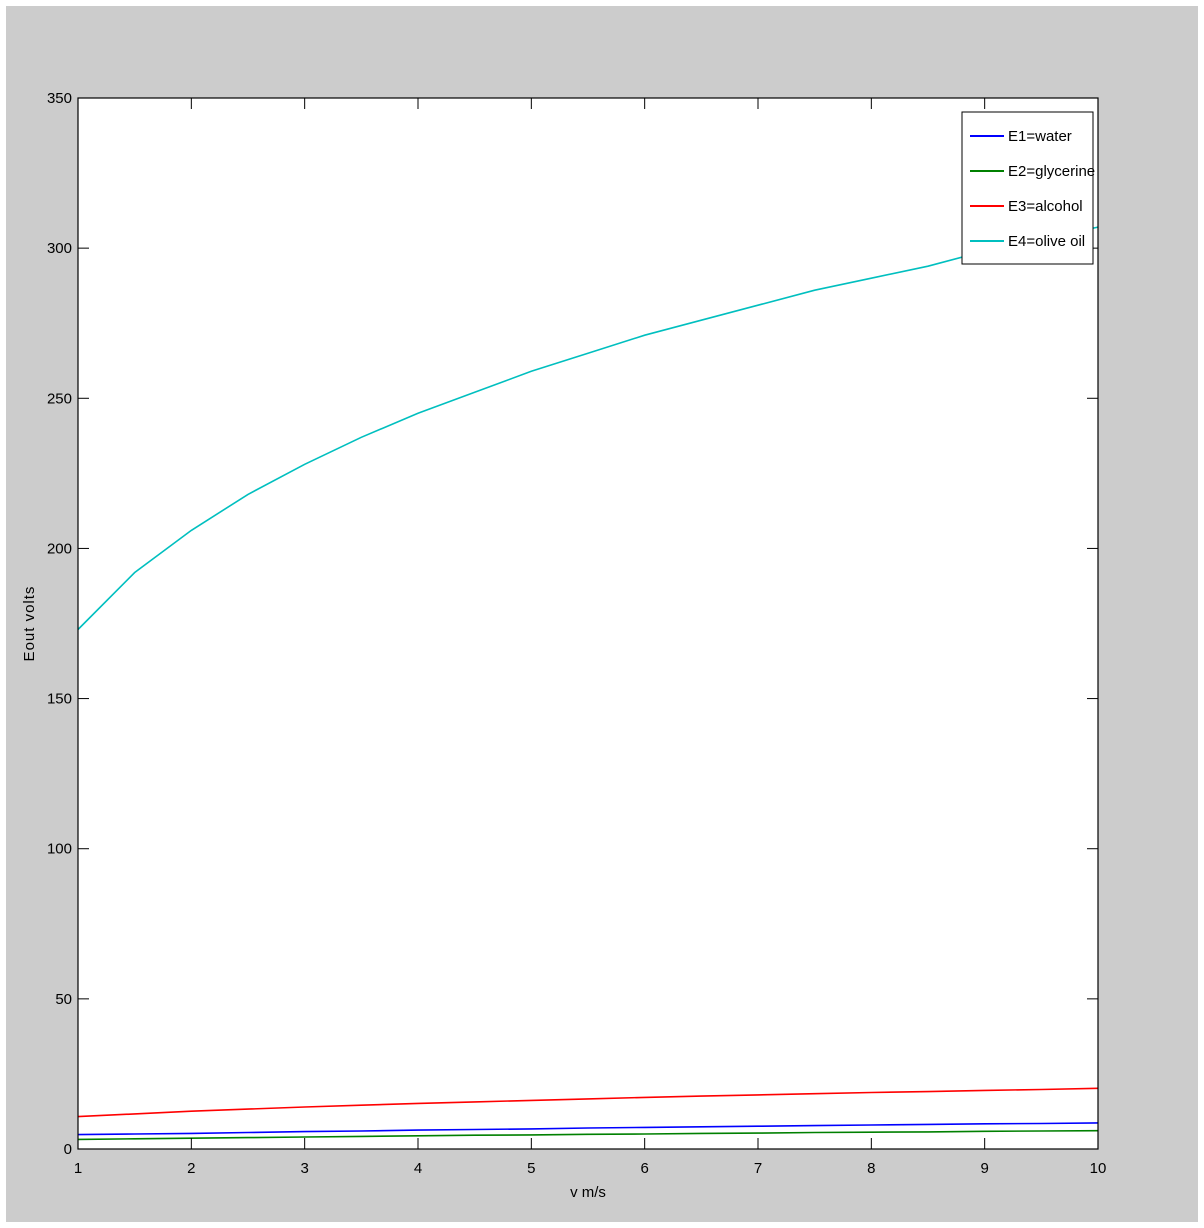 Image resolution: width=1204 pixels, height=1228 pixels. What do you see at coordinates (588, 1192) in the screenshot?
I see `x-axis-label: v m/s` at bounding box center [588, 1192].